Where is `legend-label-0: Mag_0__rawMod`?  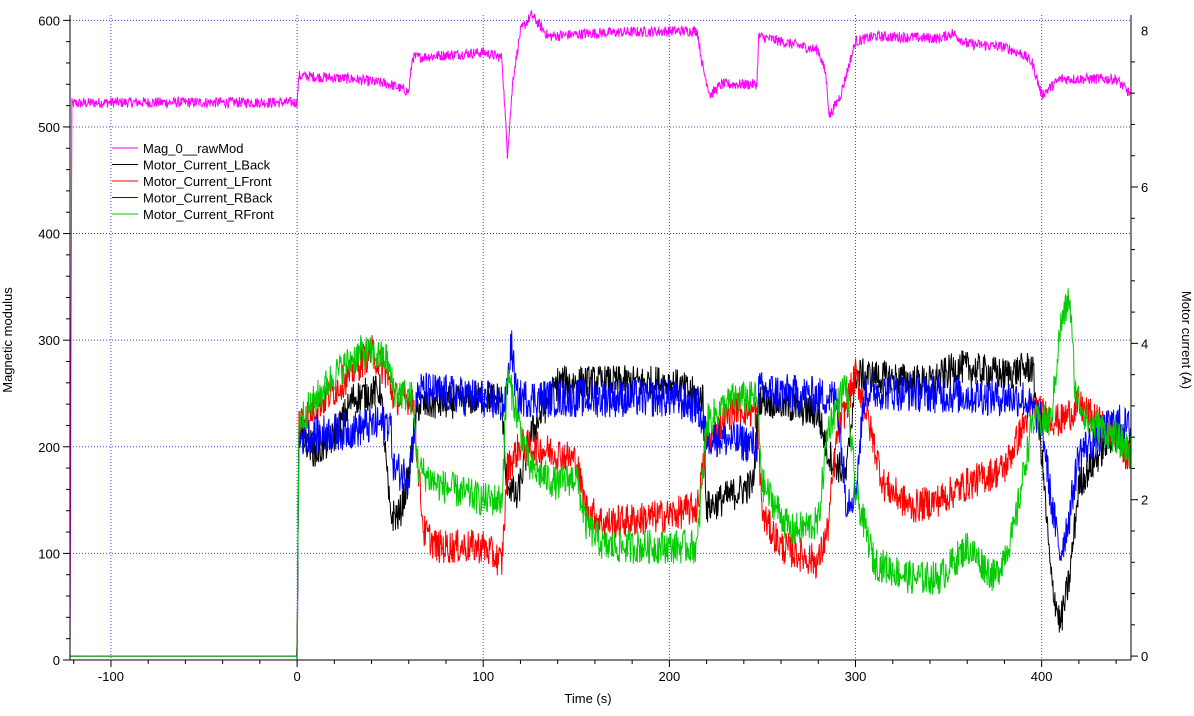
legend-label-0: Mag_0__rawMod is located at coordinates (193, 148).